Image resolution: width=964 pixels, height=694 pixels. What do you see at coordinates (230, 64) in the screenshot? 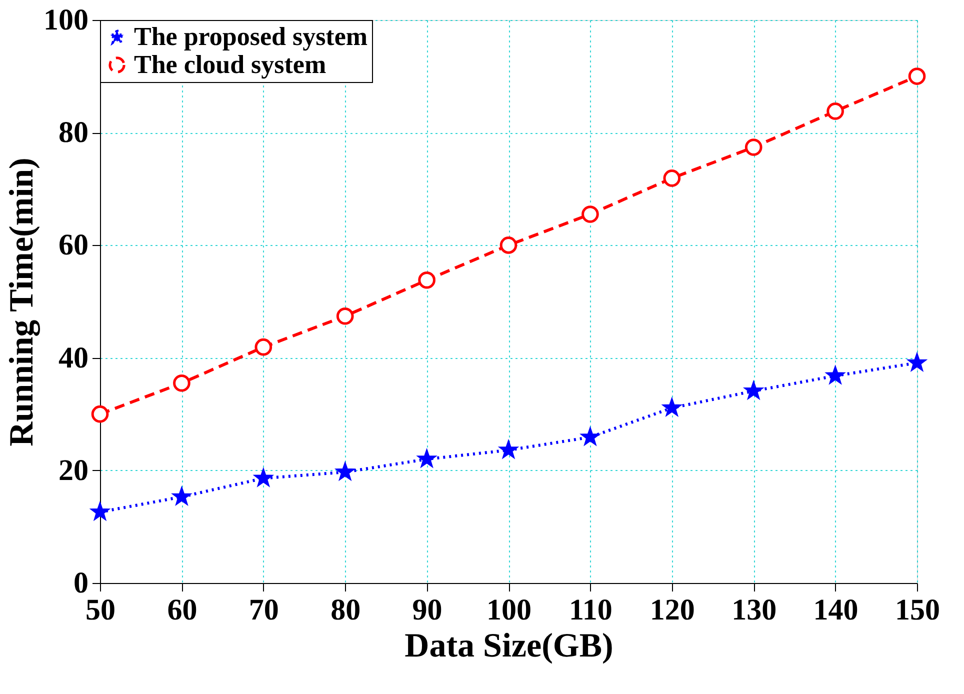
I see `legend-label: The cloud system` at bounding box center [230, 64].